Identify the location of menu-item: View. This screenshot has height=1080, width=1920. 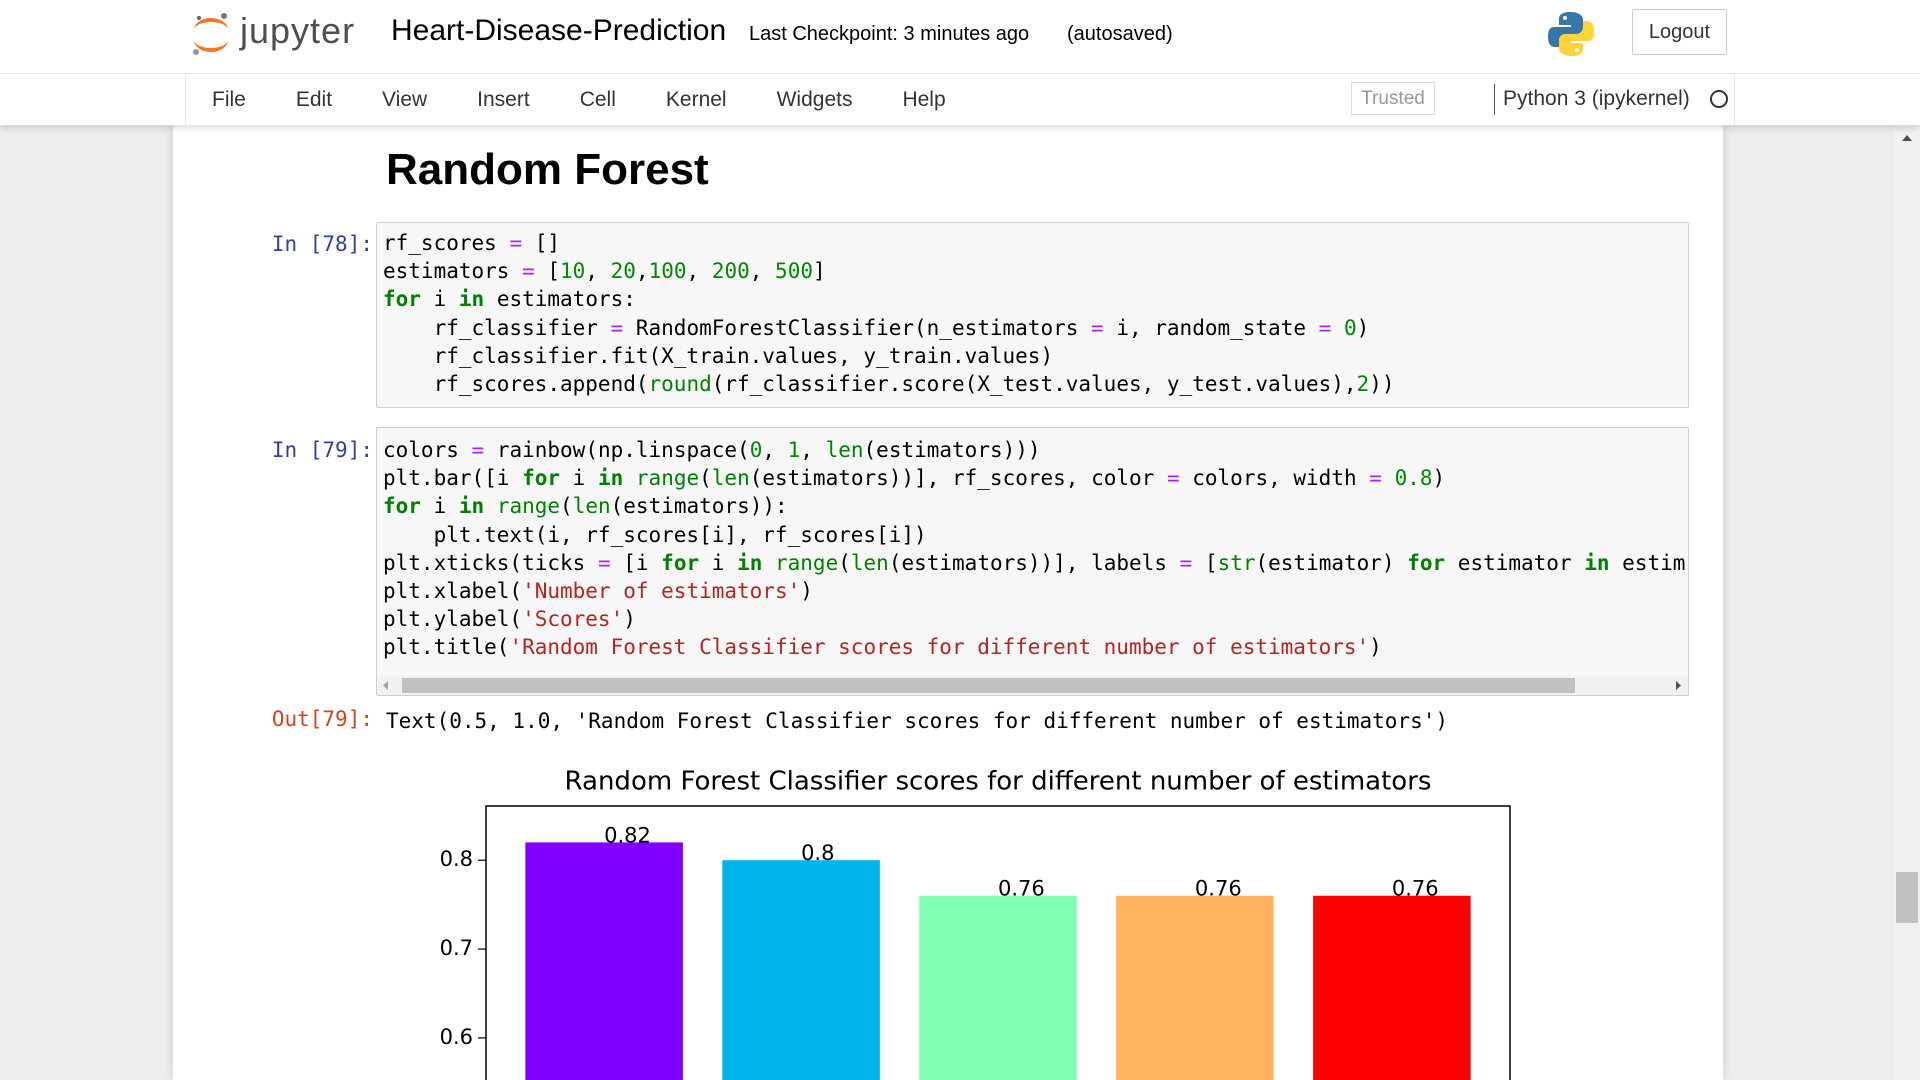
(405, 99).